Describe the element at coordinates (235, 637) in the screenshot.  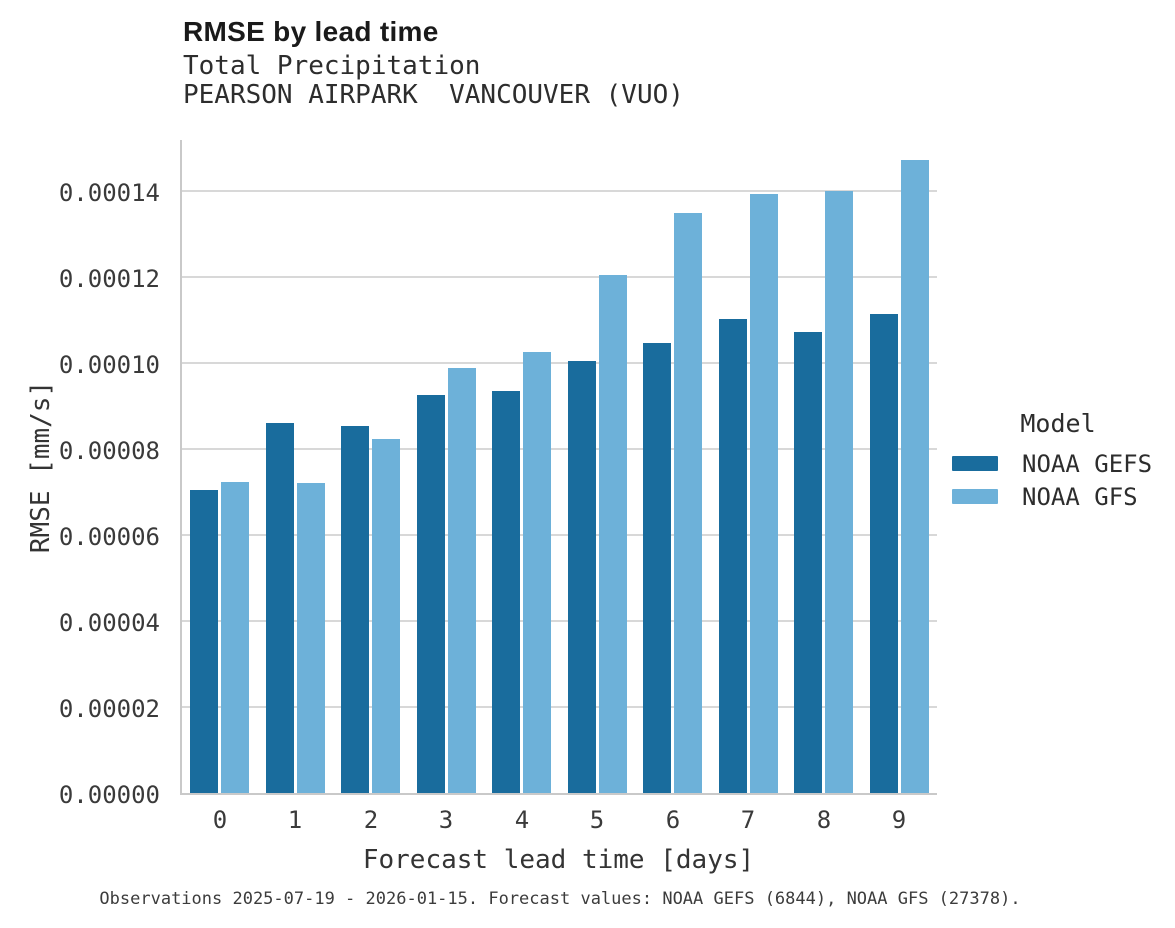
I see `bar-gfs-day0` at that location.